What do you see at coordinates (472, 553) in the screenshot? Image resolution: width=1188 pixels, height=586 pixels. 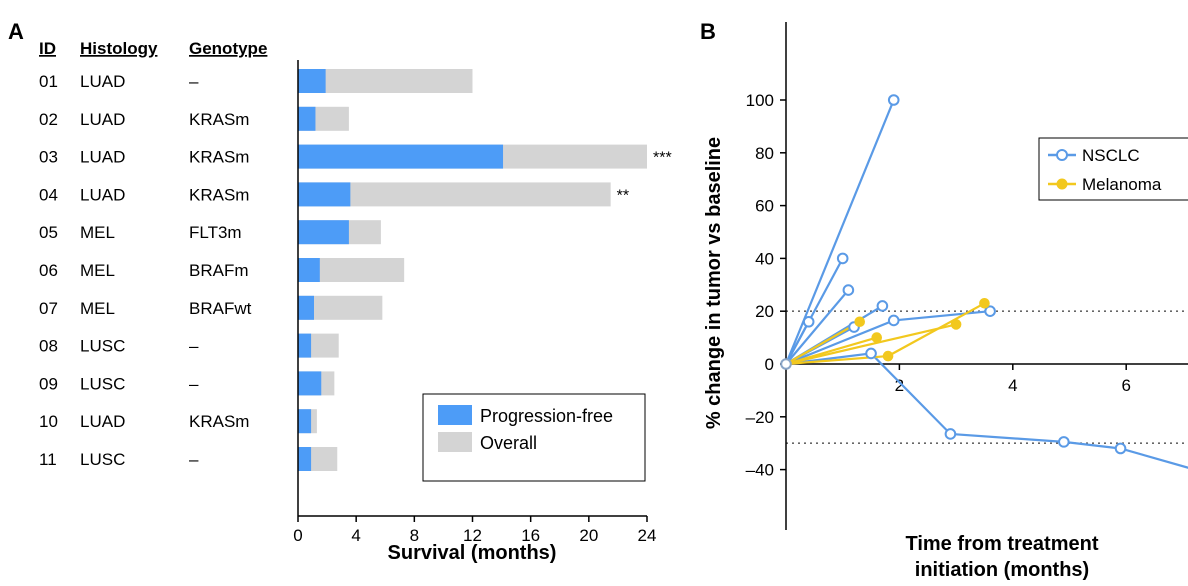 I see `x-axis-title-a: Survival (months)` at bounding box center [472, 553].